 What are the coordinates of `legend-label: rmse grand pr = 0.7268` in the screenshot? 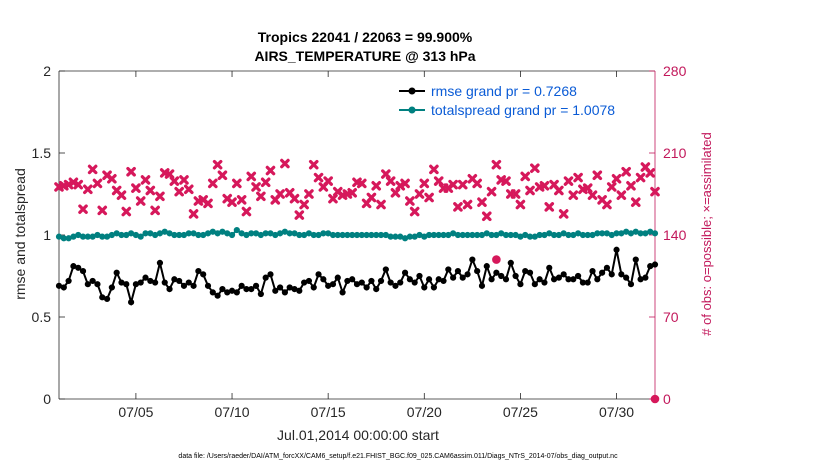 It's located at (504, 91).